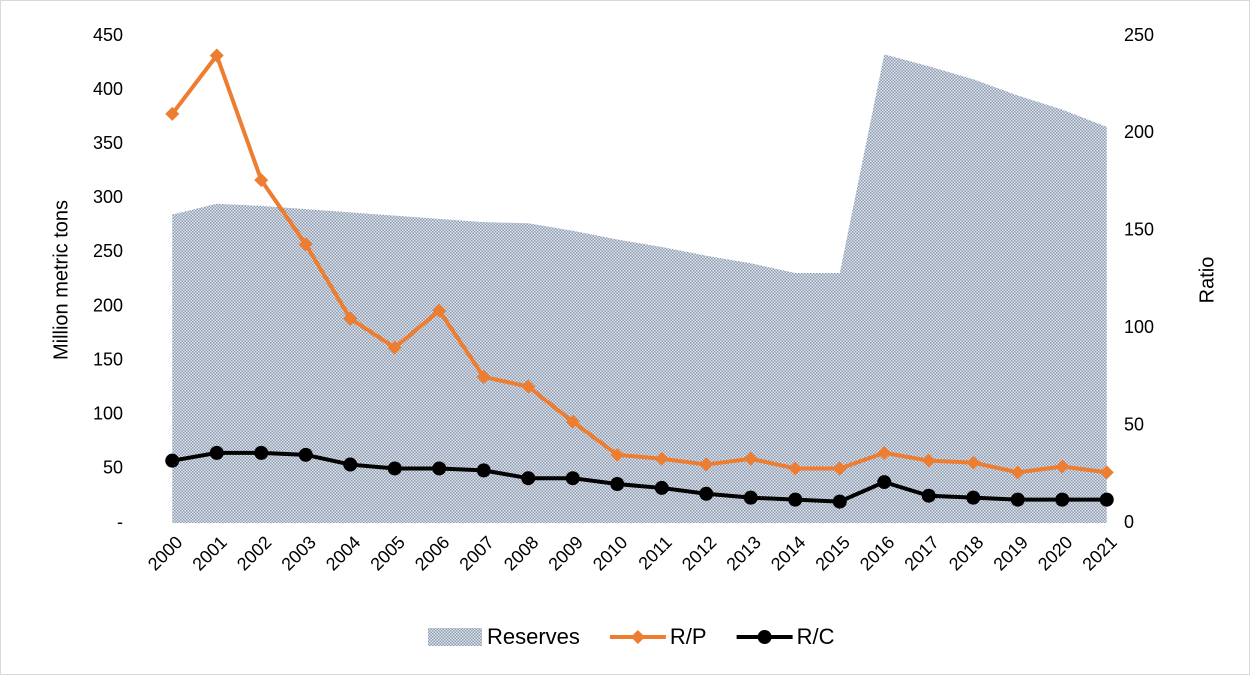 The image size is (1250, 675). I want to click on y-tick-label: 100, so click(108, 414).